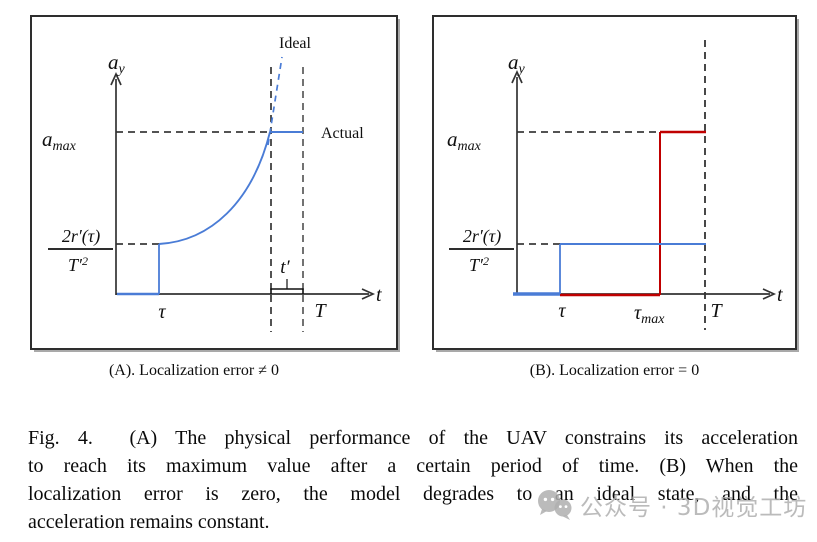  What do you see at coordinates (117, 63) in the screenshot?
I see `a-y-axis-label: ay` at bounding box center [117, 63].